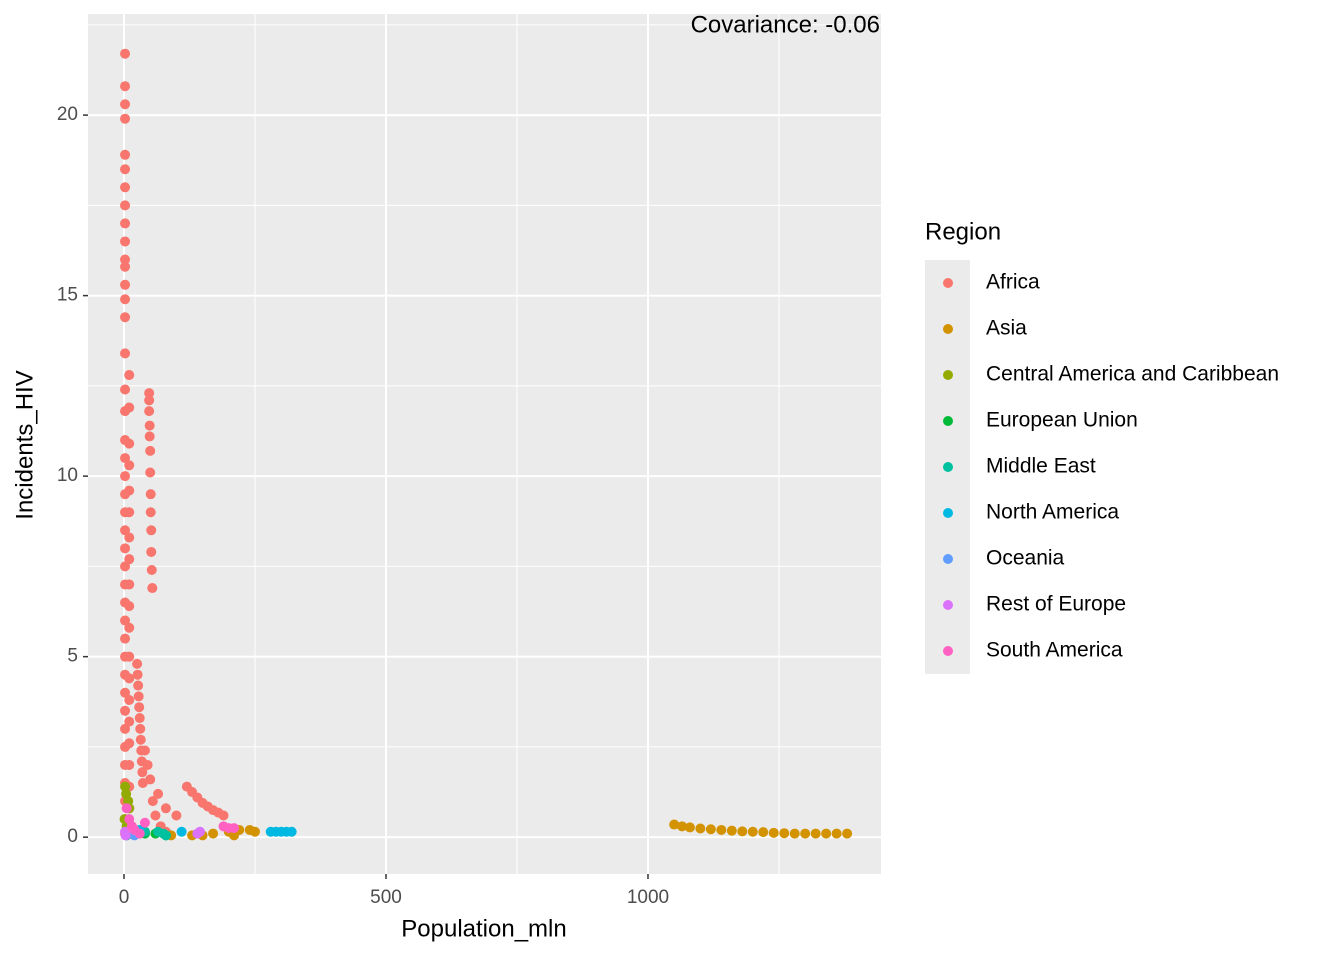 The image size is (1344, 960). I want to click on legend-label: Asia, so click(1006, 328).